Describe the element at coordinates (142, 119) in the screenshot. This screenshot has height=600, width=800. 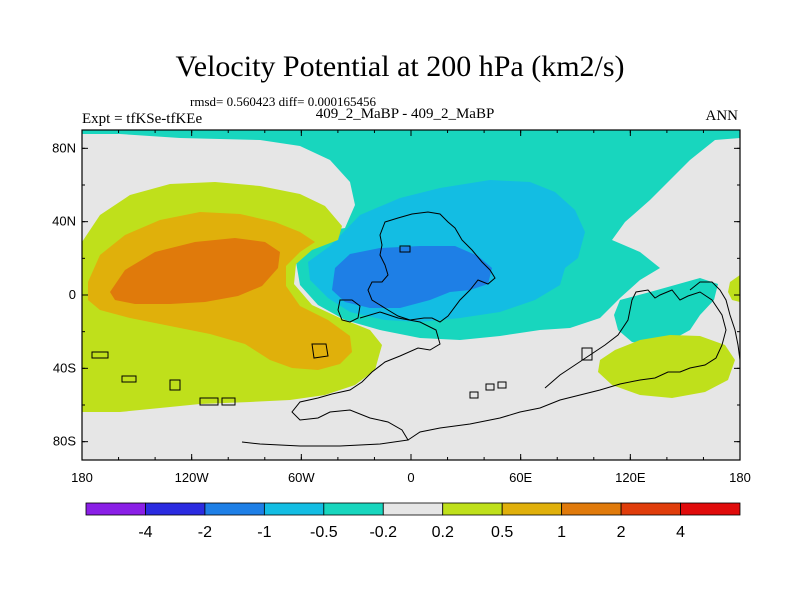
I see `experiment-label: Expt = tfKSe-tfKEe` at that location.